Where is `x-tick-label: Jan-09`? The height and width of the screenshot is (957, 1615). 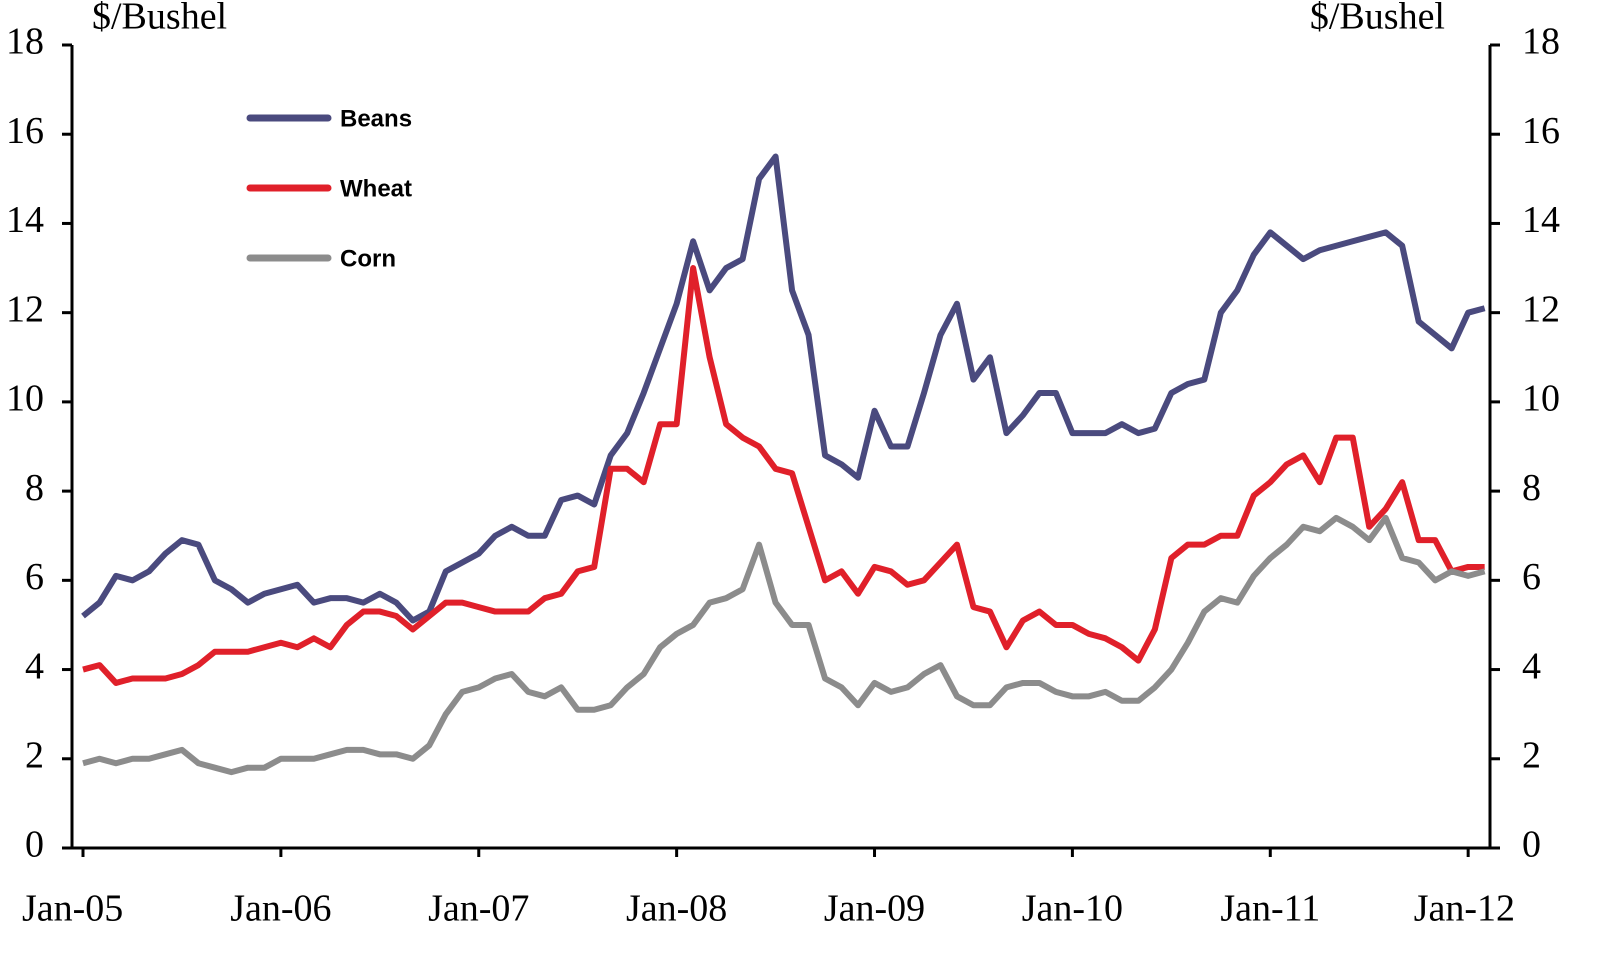 x-tick-label: Jan-09 is located at coordinates (874, 909).